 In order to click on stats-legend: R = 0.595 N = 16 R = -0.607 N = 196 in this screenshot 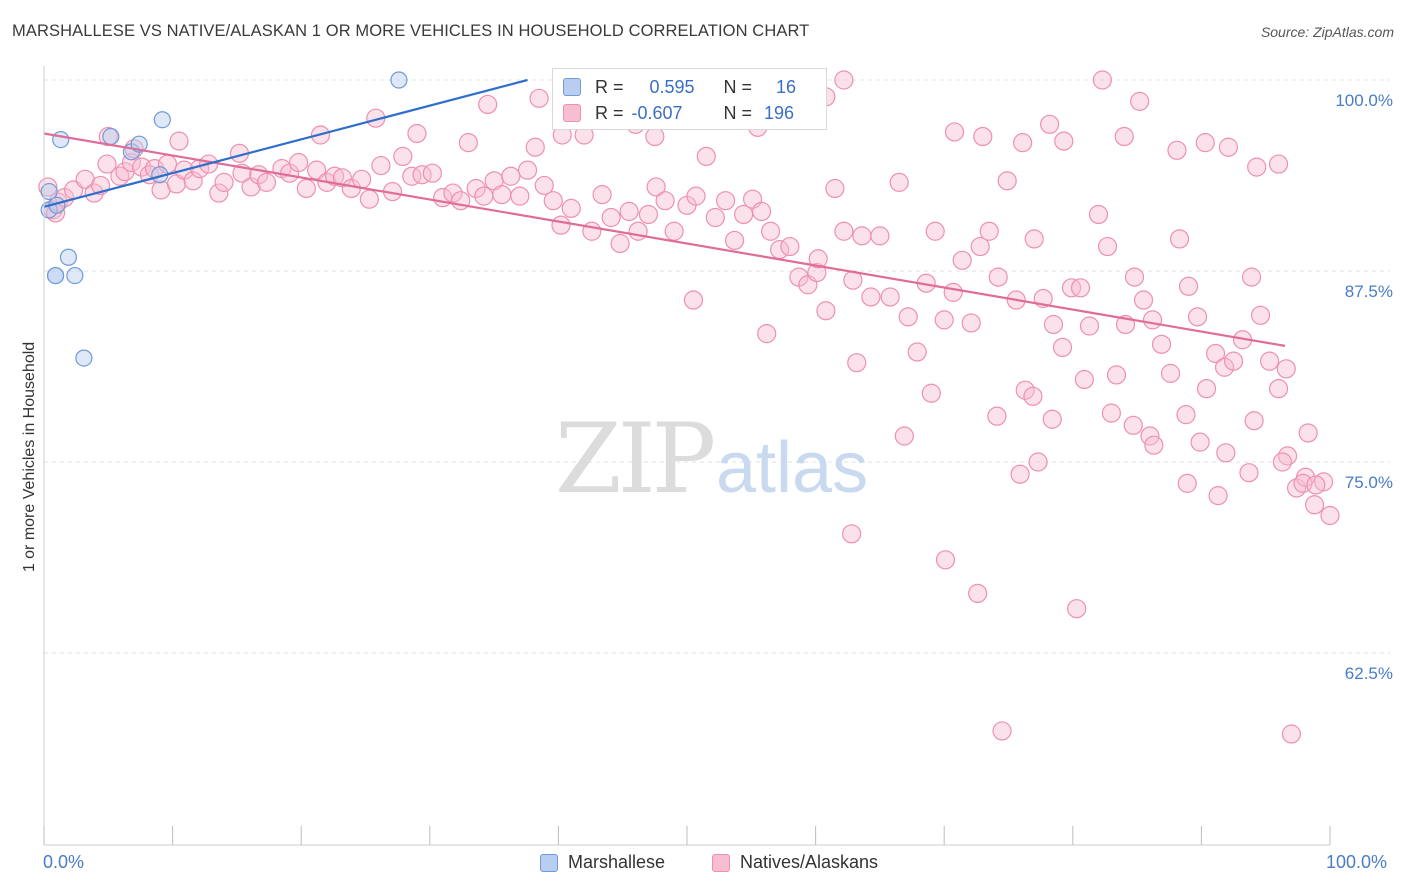, I will do `click(689, 99)`.